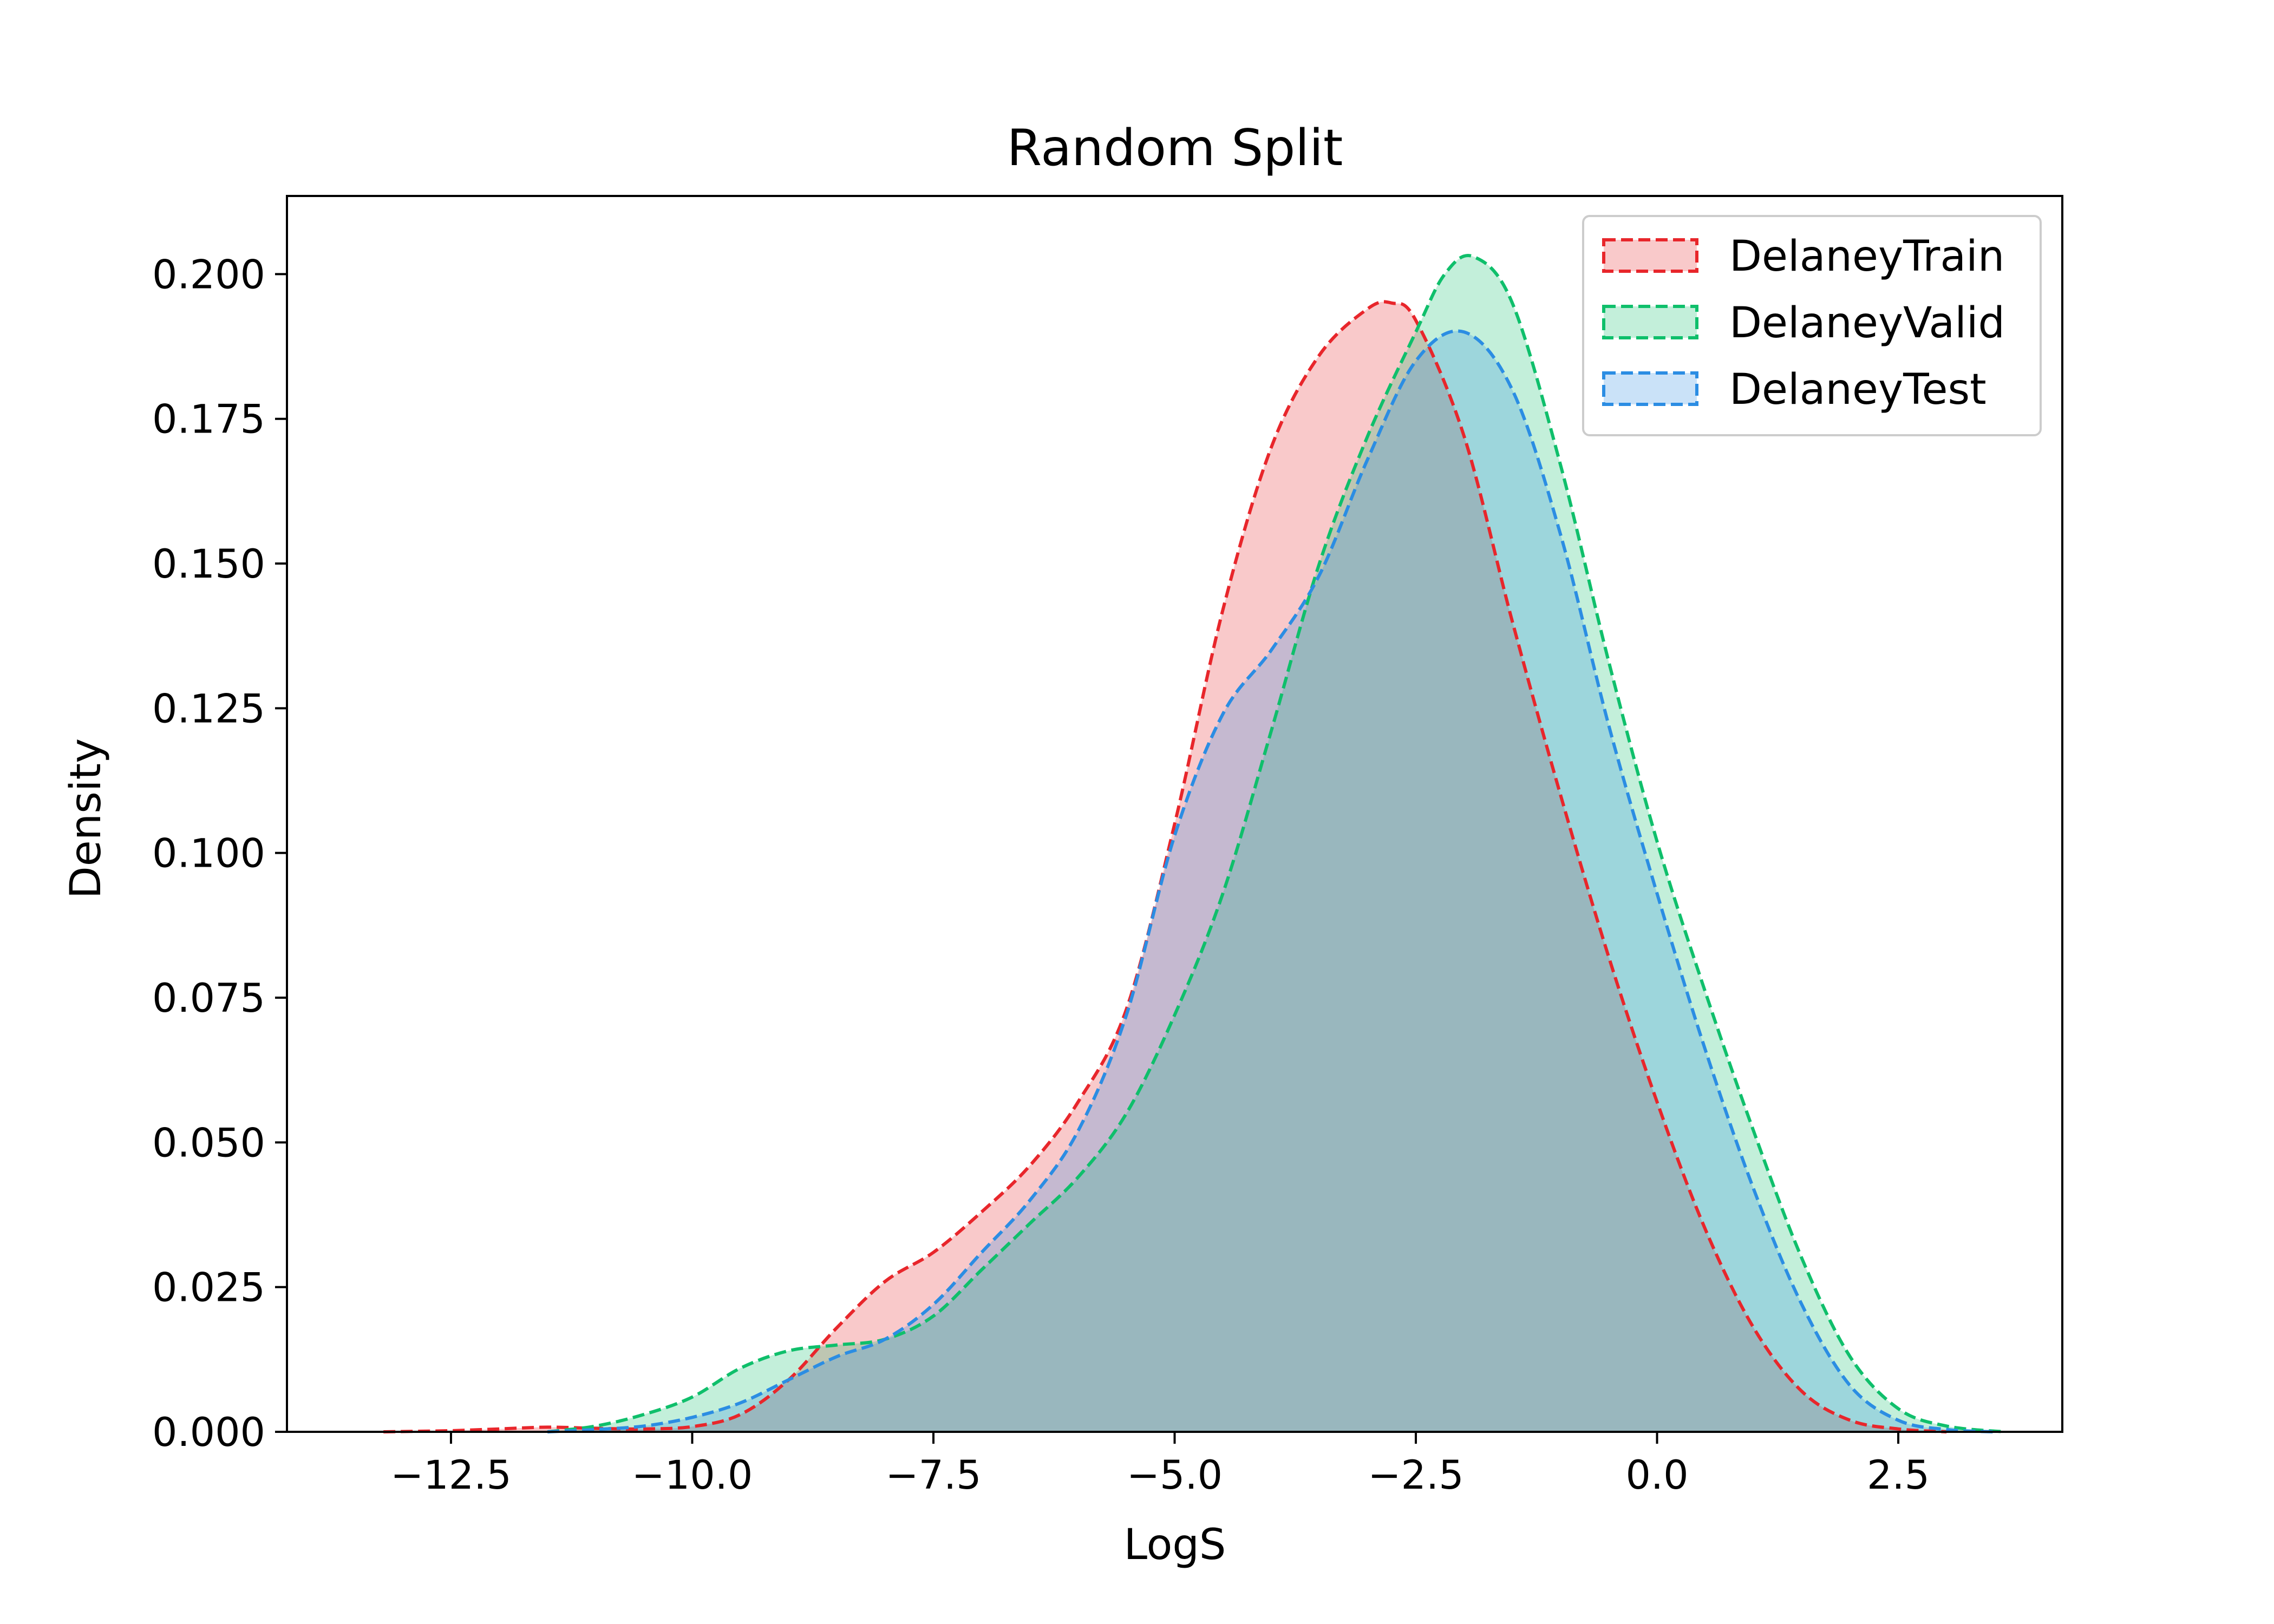 Image resolution: width=2274 pixels, height=1624 pixels. What do you see at coordinates (86, 818) in the screenshot?
I see `y-axis-label: Density` at bounding box center [86, 818].